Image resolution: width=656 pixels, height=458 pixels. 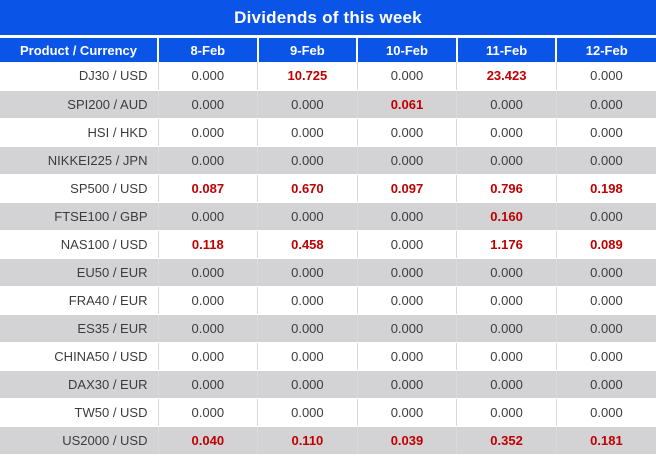 I want to click on dividend-value-cell: 0.458, so click(x=307, y=244).